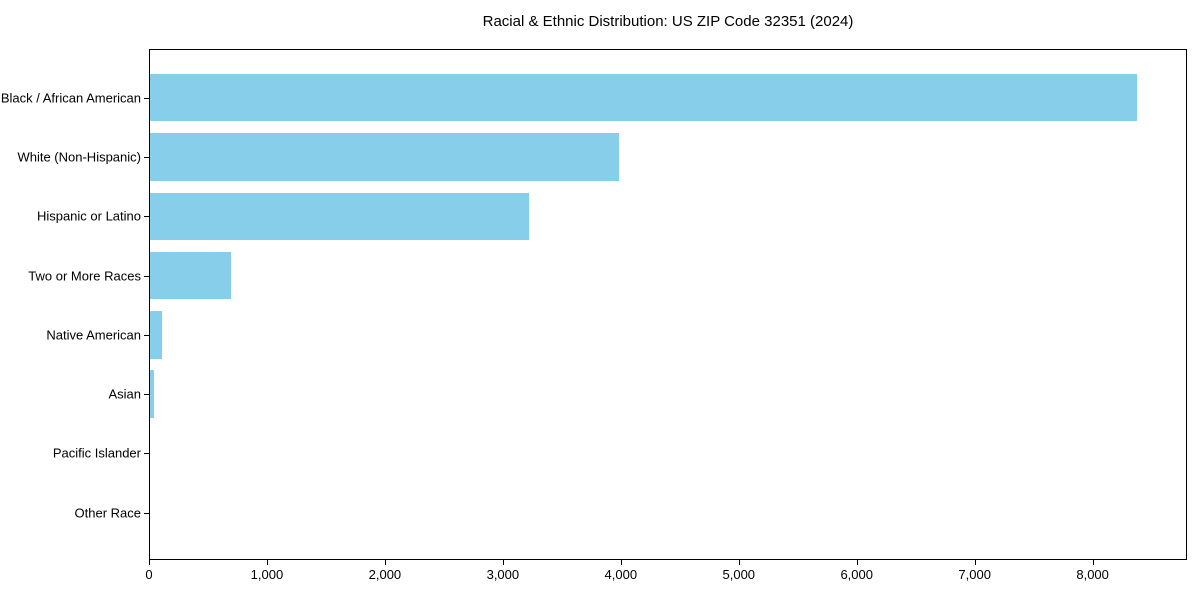 This screenshot has width=1200, height=600. I want to click on y-axis-label-3: Two or More Races, so click(84, 276).